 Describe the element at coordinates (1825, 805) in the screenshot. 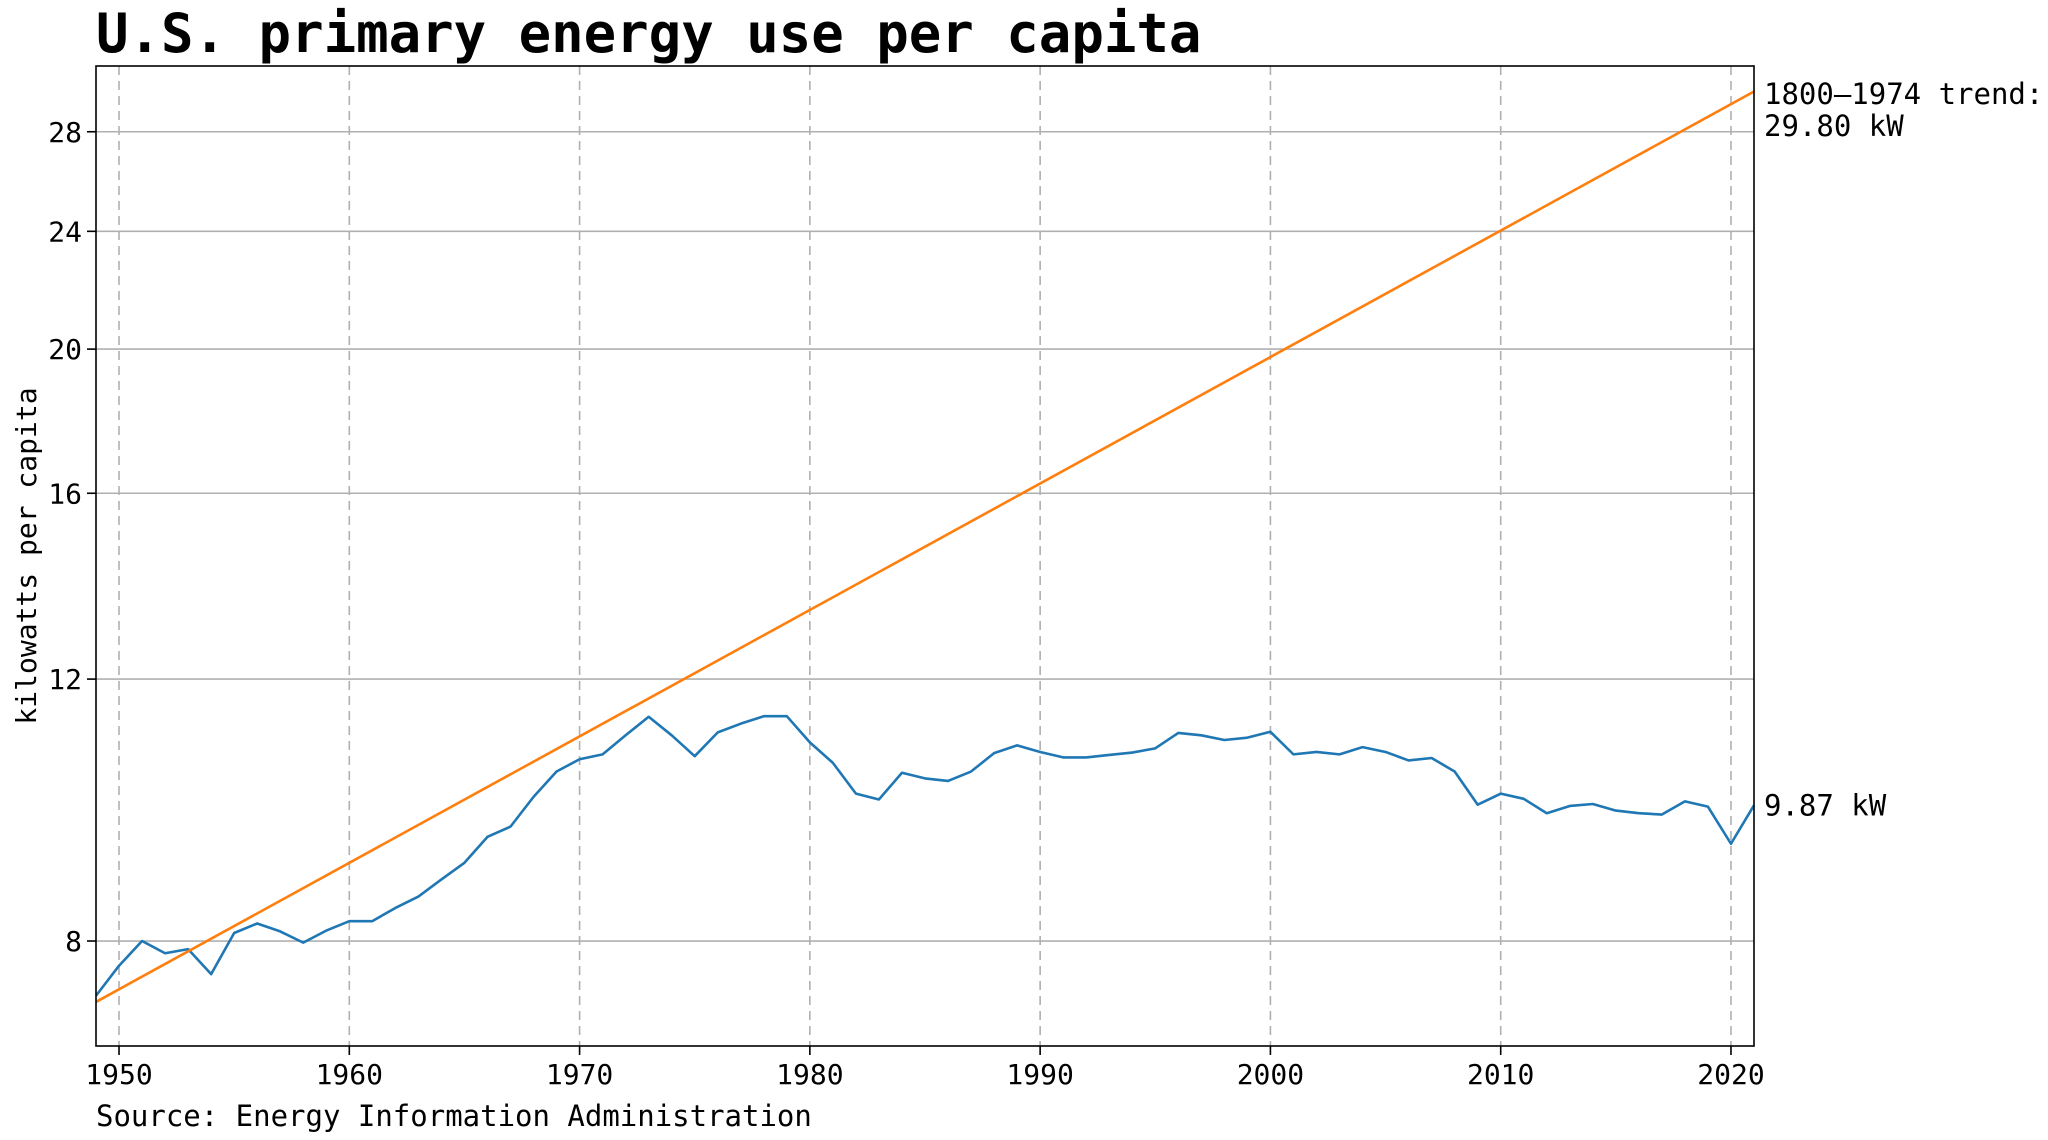

I see `last-value-annotation: 9.87 kW` at that location.